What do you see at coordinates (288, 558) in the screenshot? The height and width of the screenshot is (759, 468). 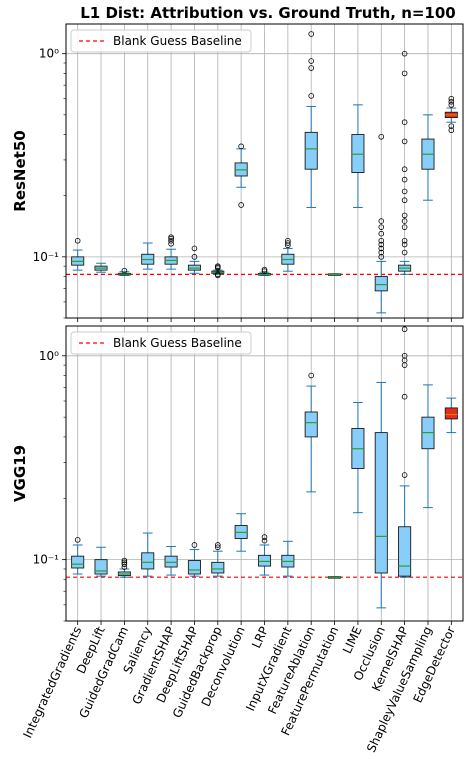 I see `box-inputxgradient` at bounding box center [288, 558].